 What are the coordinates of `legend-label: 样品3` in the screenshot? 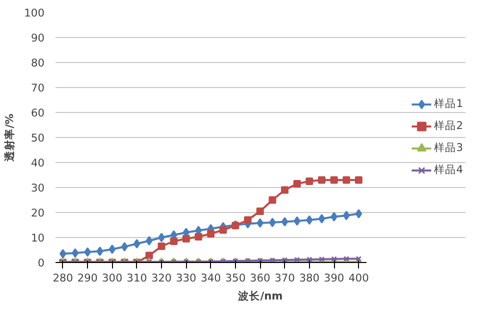 It's located at (448, 148).